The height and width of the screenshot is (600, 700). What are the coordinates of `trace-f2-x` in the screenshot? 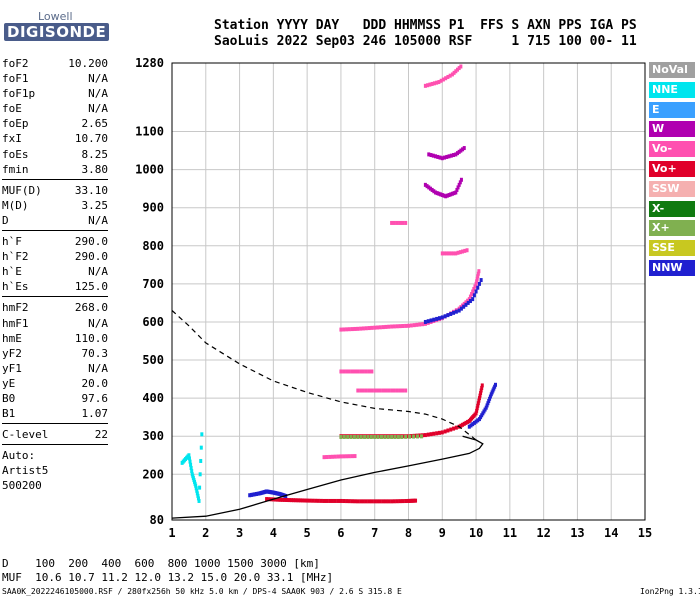 It's located at (482, 405).